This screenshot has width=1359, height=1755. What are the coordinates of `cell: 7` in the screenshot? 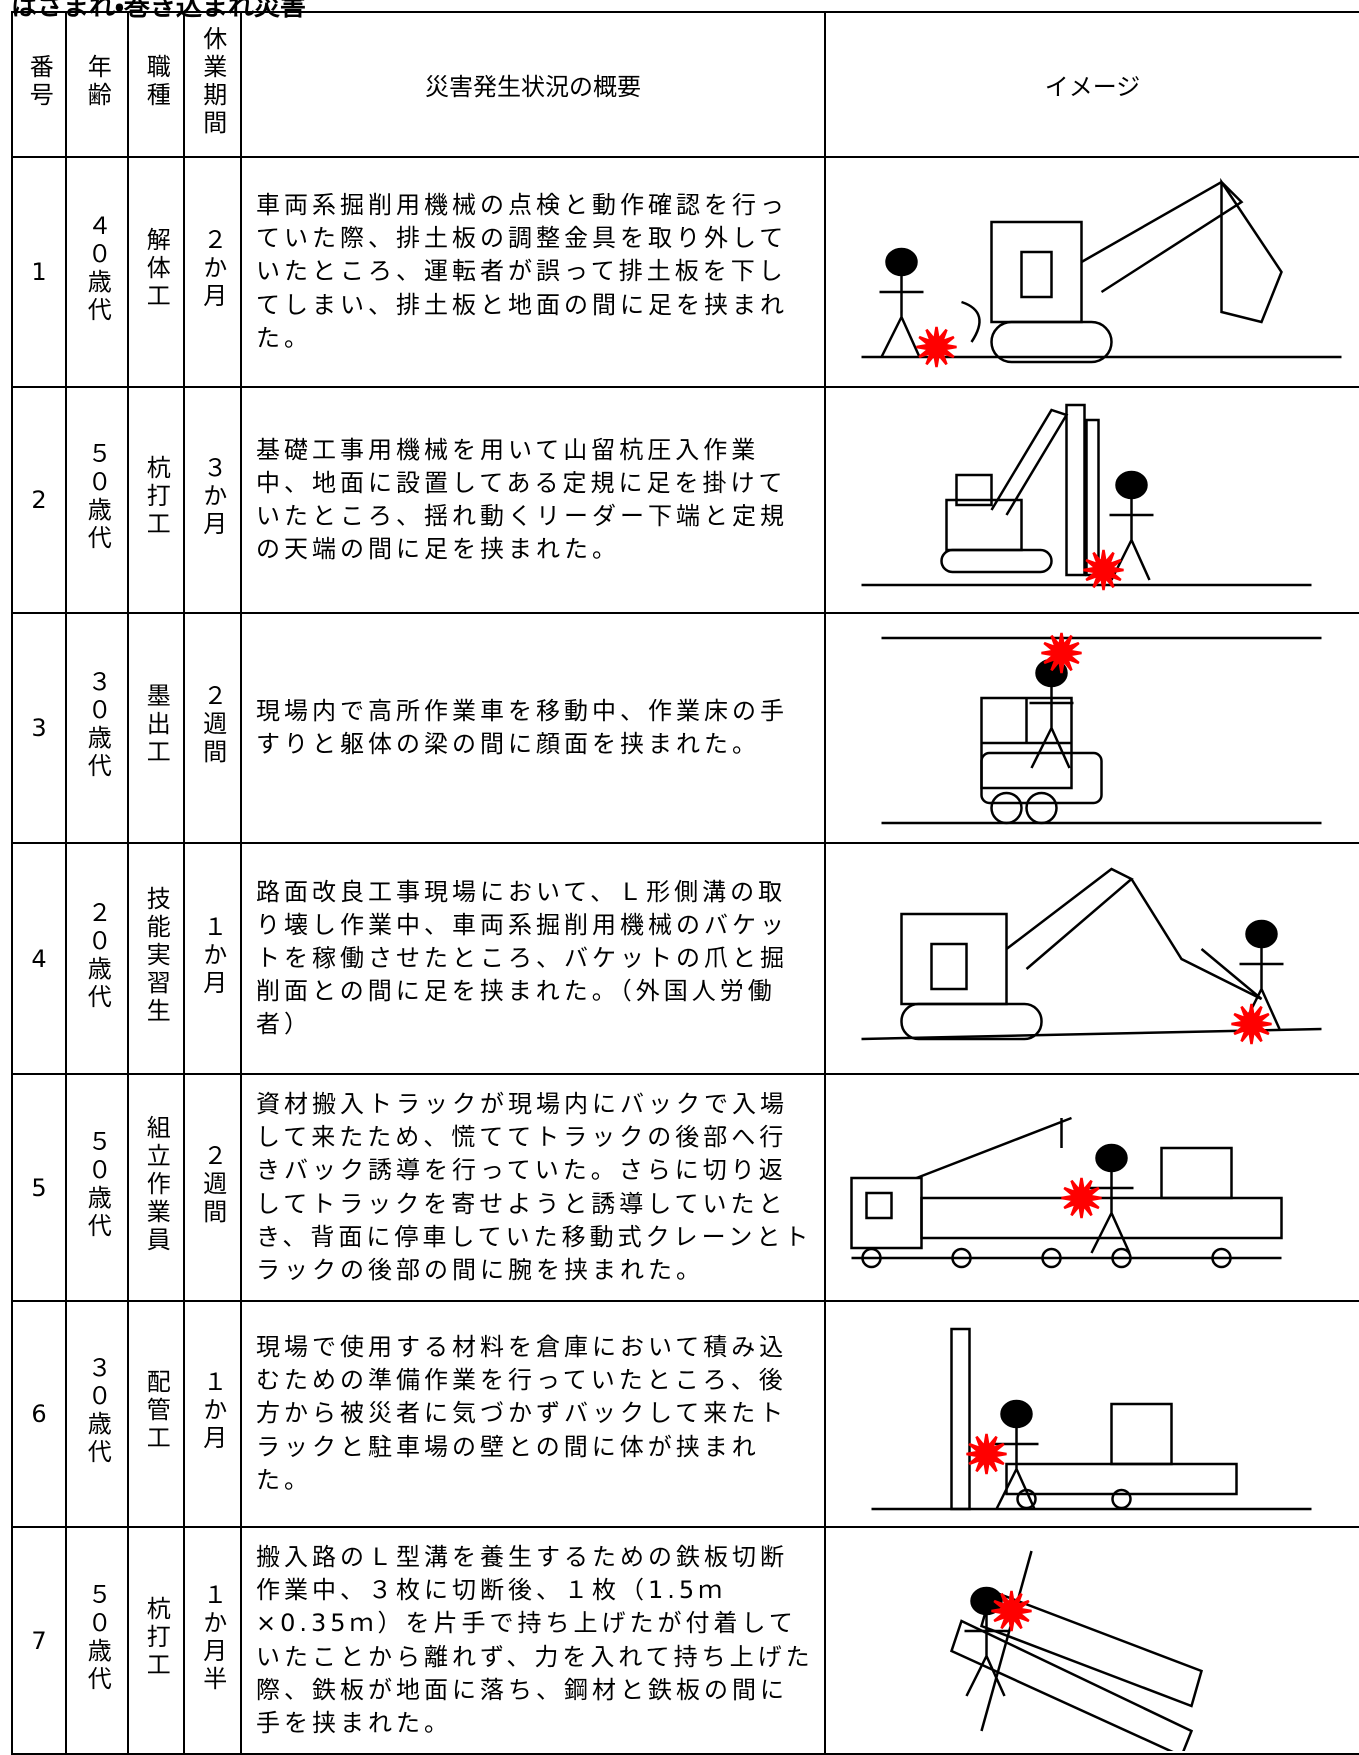 It's located at (39, 1640).